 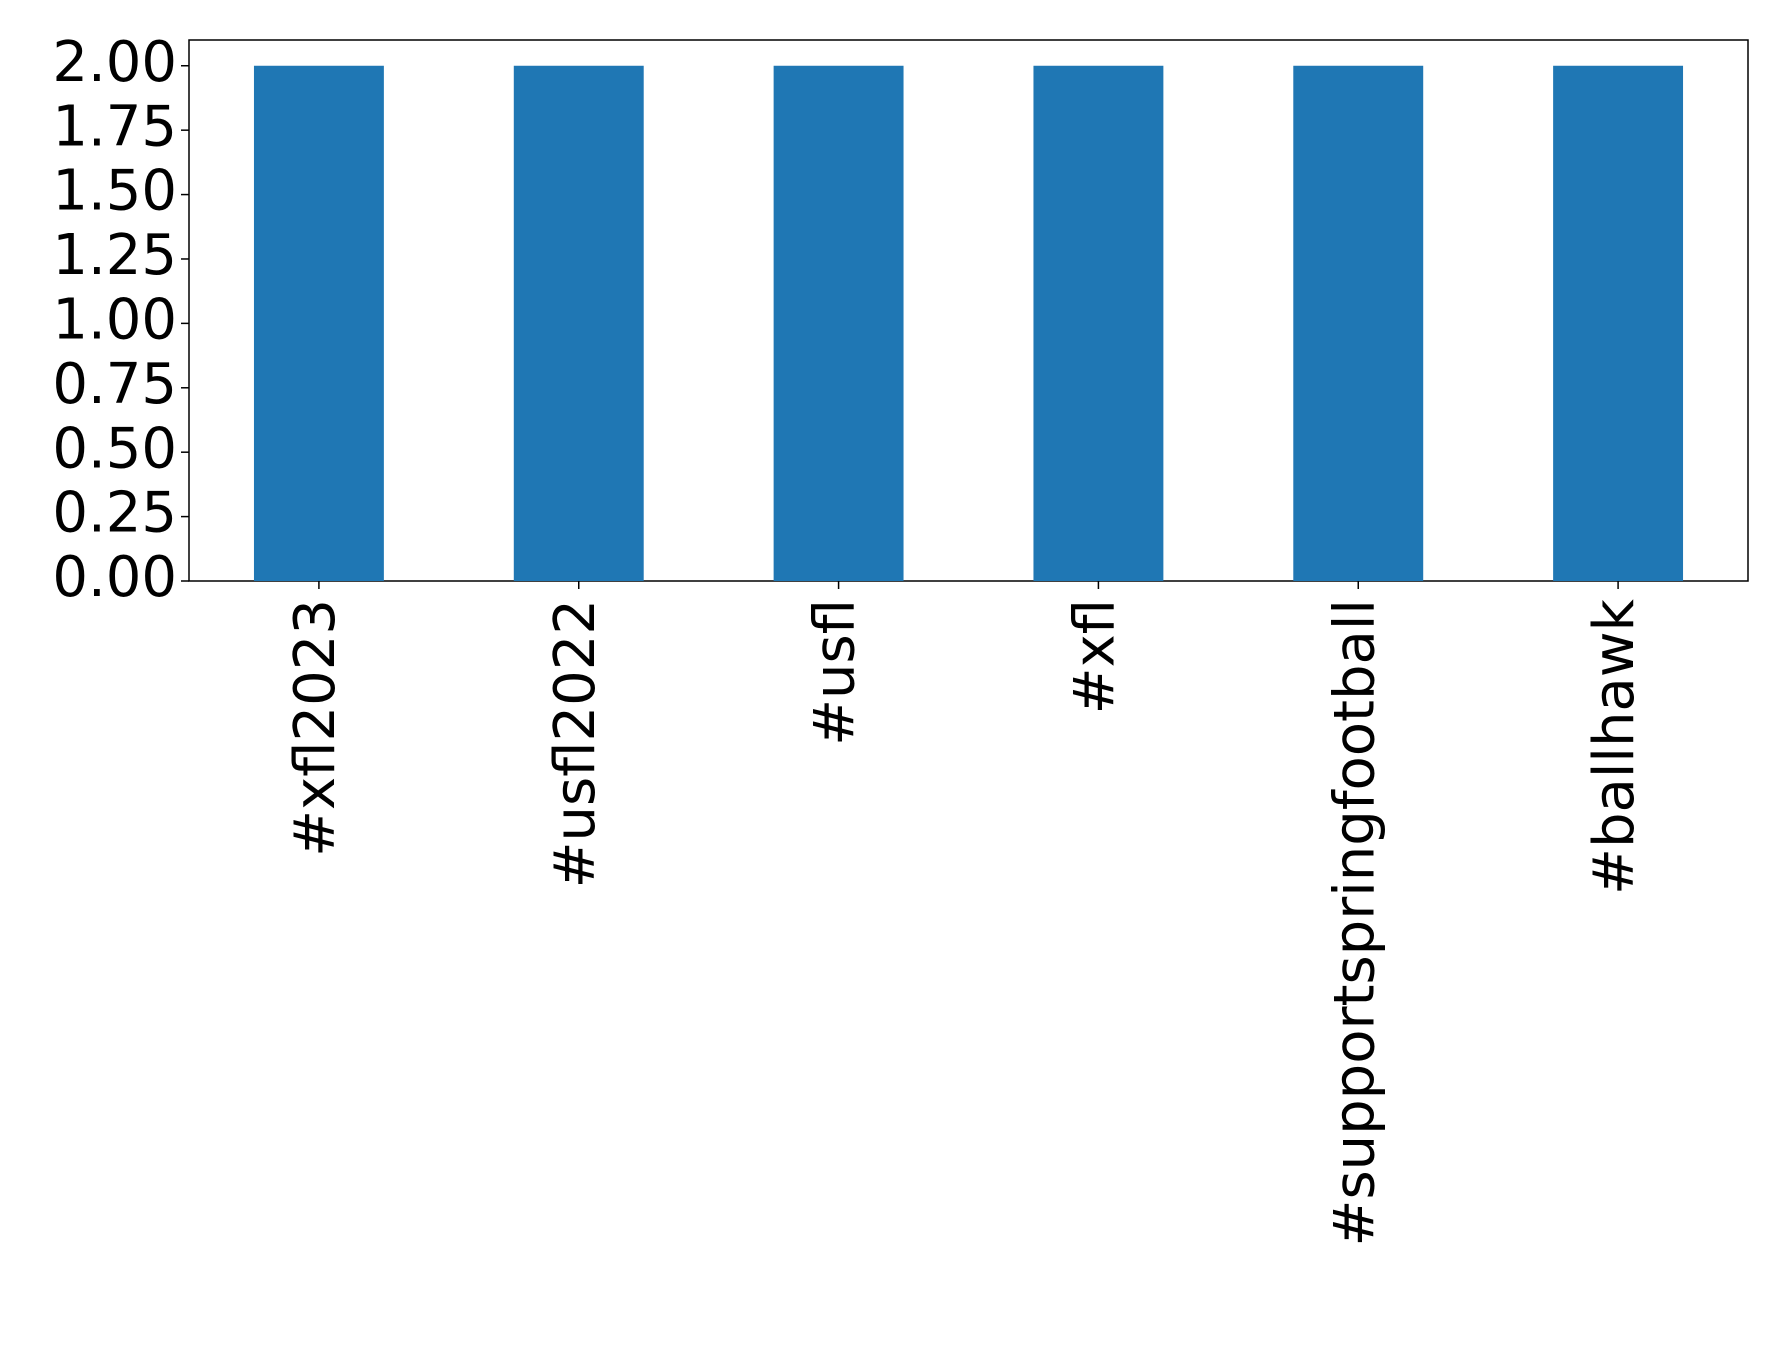 What do you see at coordinates (835, 672) in the screenshot?
I see `x-tick-label: #usfl` at bounding box center [835, 672].